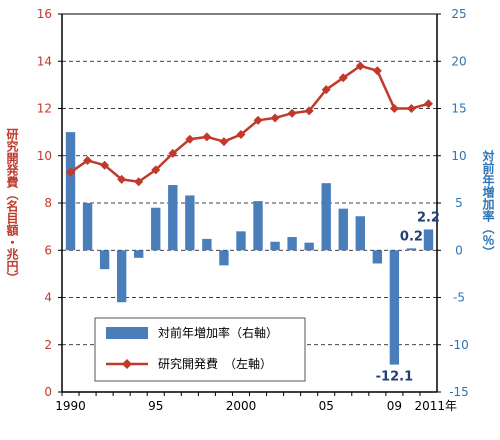 The width and height of the screenshot is (500, 440). I want to click on line-point-1999, so click(224, 142).